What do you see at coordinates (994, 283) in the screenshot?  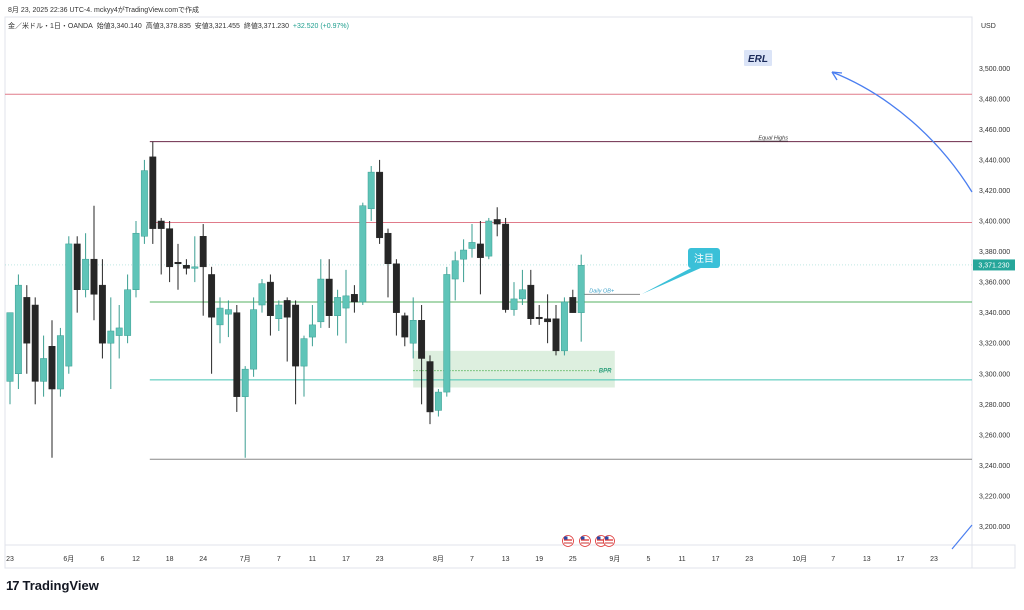 I see `y-tick-label: 3,360.000` at bounding box center [994, 283].